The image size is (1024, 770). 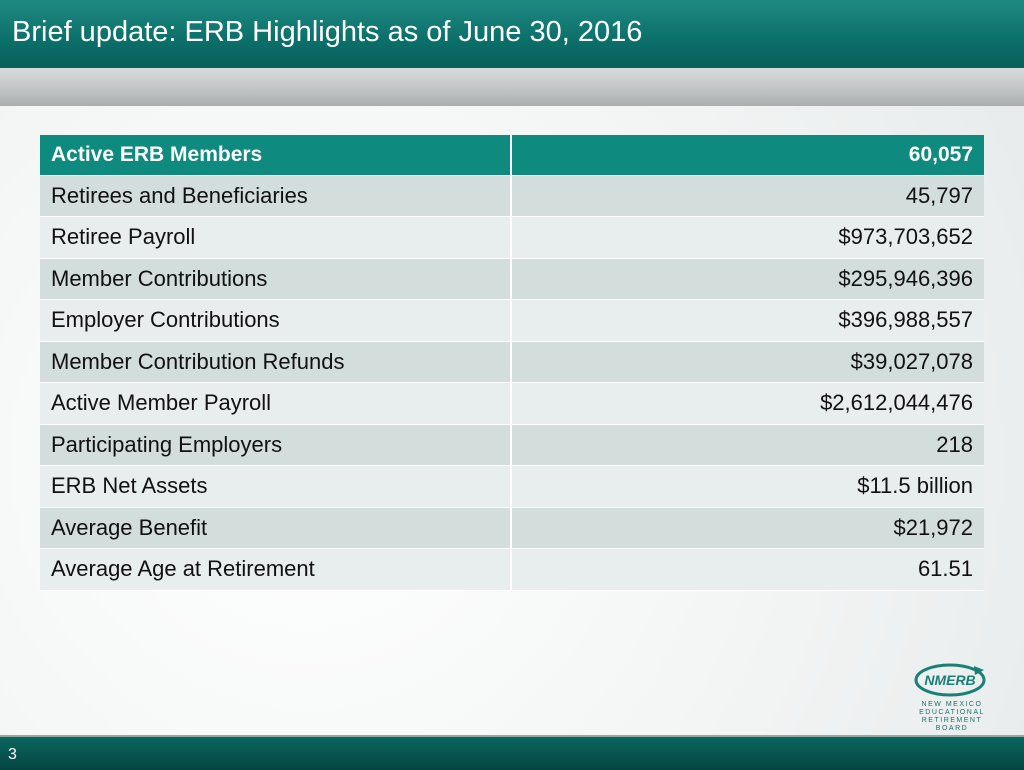 What do you see at coordinates (747, 486) in the screenshot?
I see `row-value: $11.5 billion` at bounding box center [747, 486].